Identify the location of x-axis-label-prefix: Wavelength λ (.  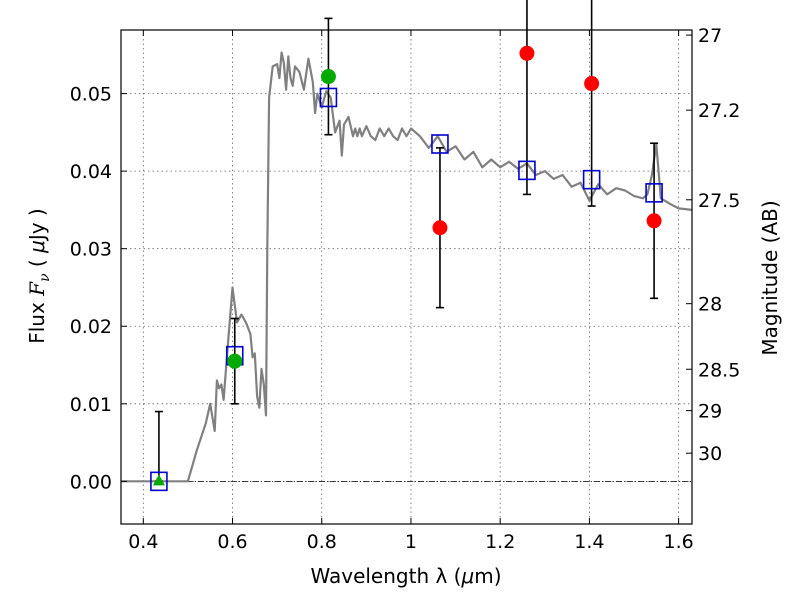
(385, 576).